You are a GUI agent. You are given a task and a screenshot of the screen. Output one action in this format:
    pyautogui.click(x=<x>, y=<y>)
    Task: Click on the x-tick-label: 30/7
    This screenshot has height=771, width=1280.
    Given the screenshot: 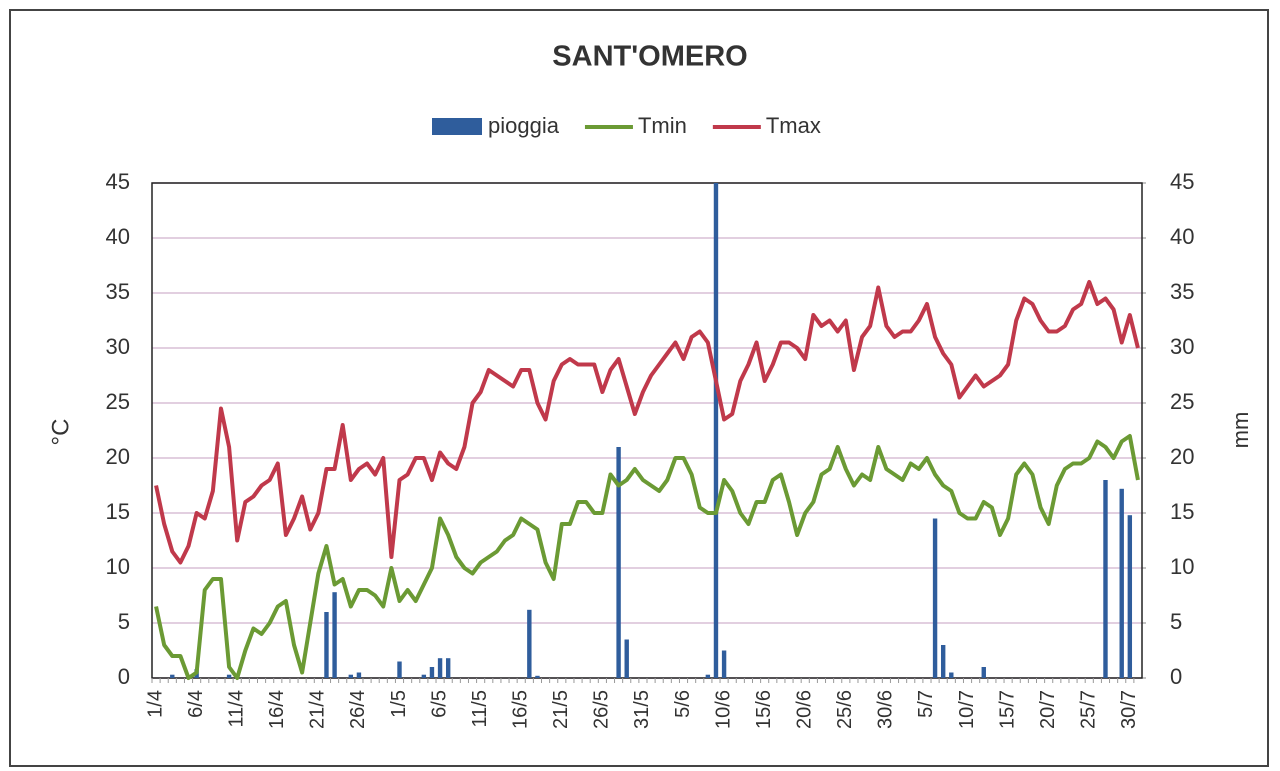 What is the action you would take?
    pyautogui.click(x=1129, y=709)
    